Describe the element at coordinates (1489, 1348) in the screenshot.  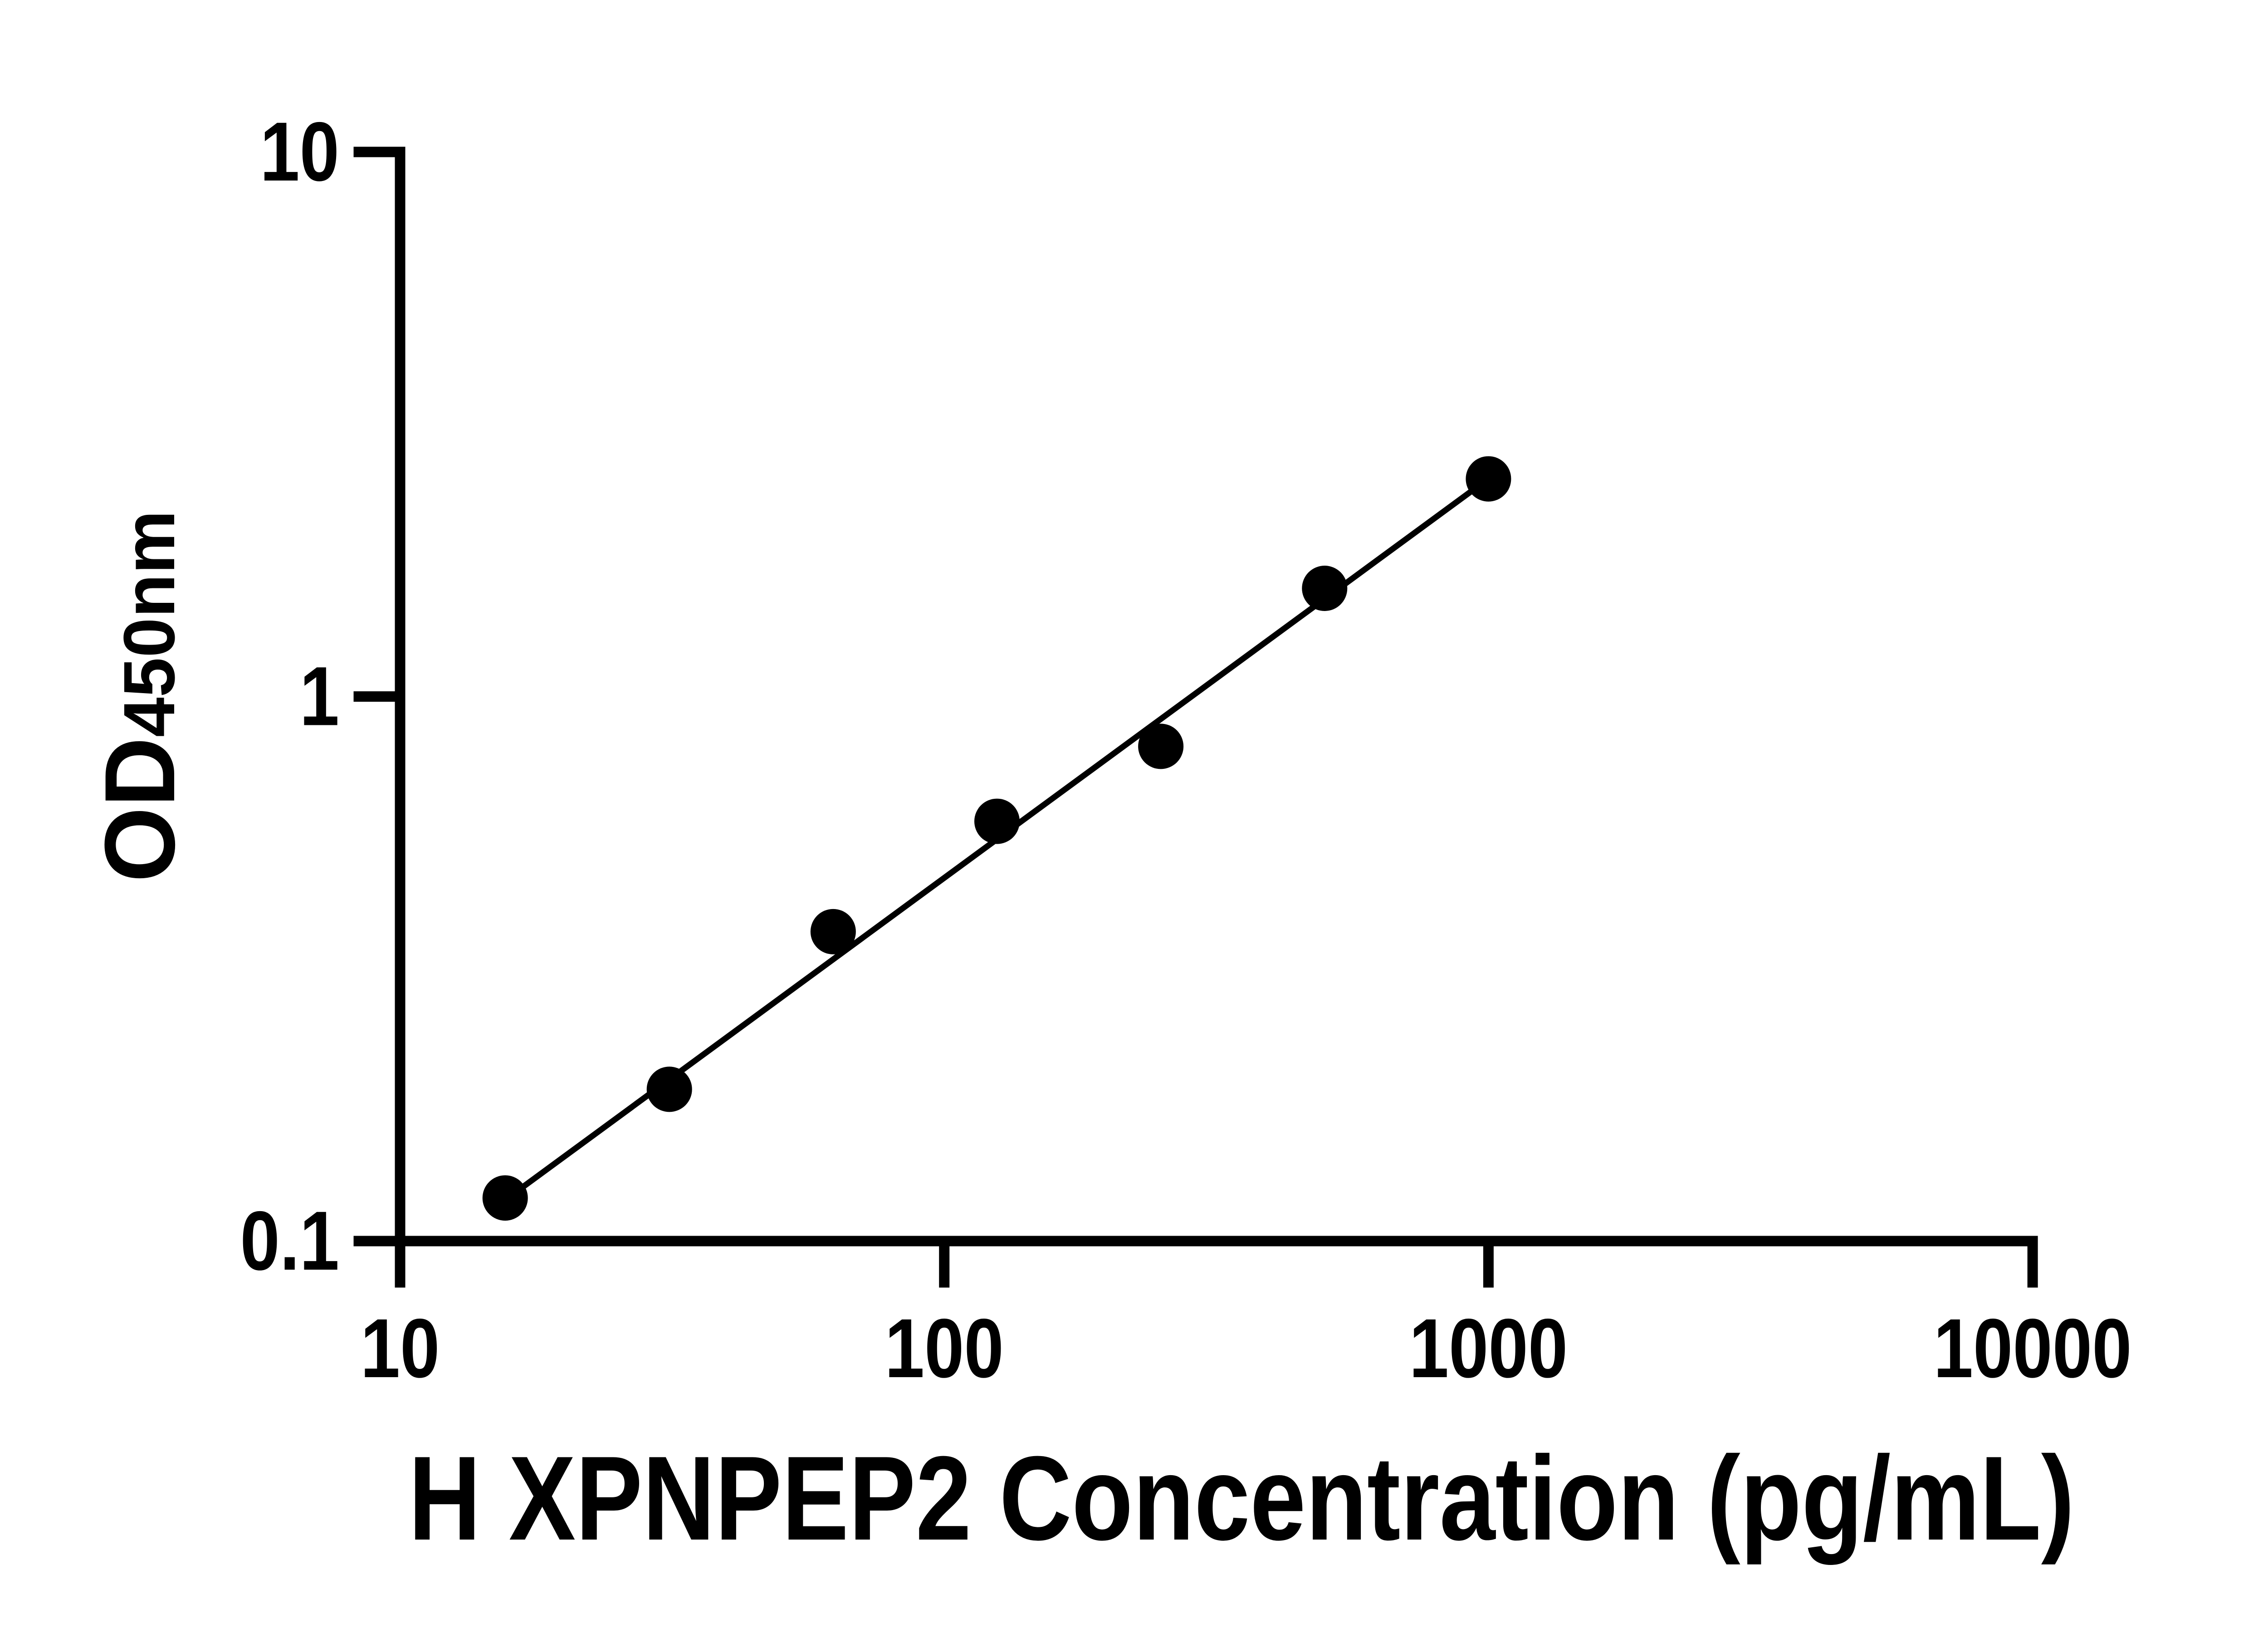
I see `x-tick-label: 1000` at that location.